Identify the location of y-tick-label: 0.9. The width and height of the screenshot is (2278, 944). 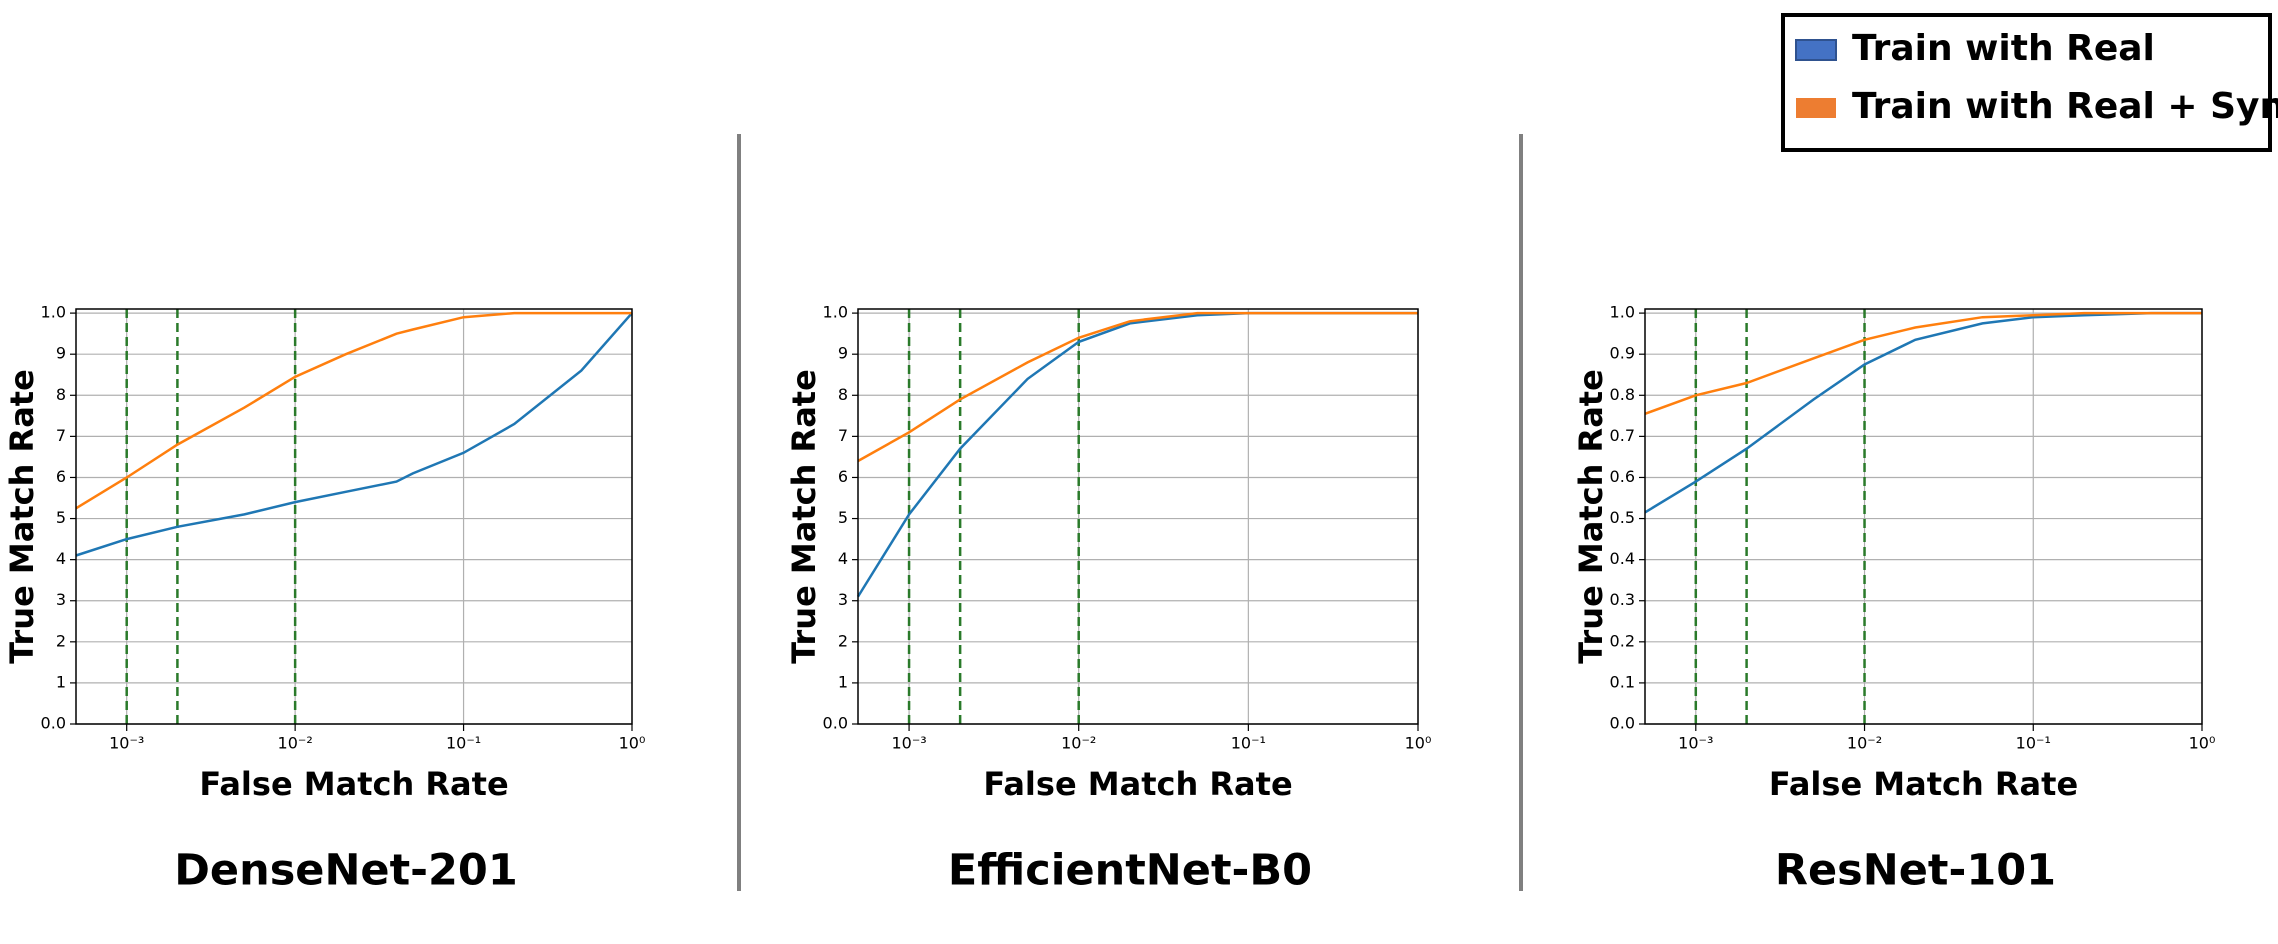
(1622, 353).